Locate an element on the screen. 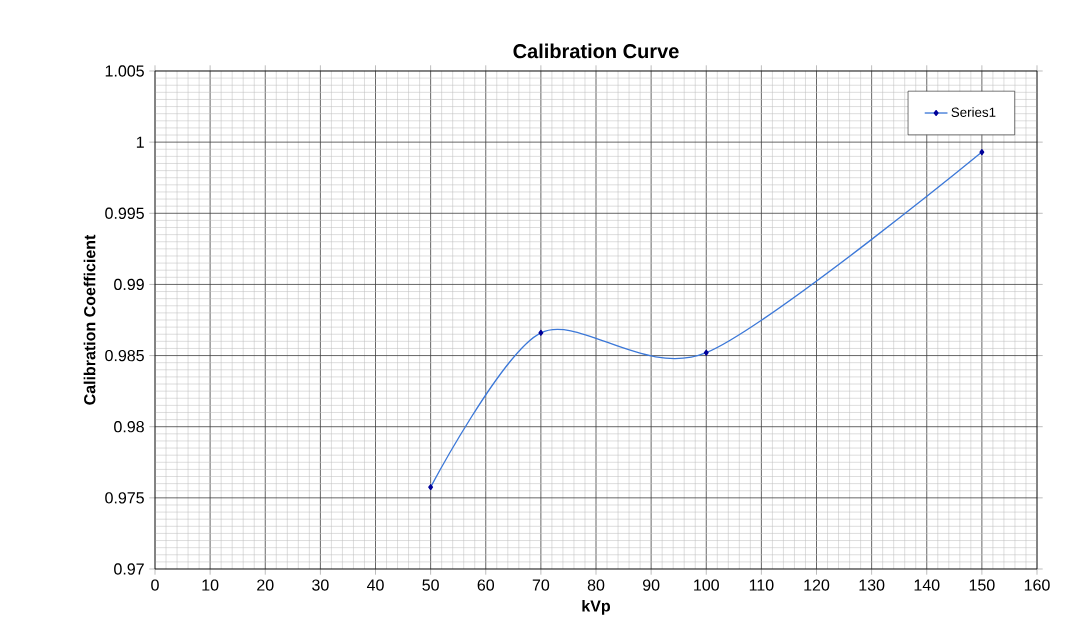 The height and width of the screenshot is (636, 1075). x-axis-title: kVp is located at coordinates (596, 607).